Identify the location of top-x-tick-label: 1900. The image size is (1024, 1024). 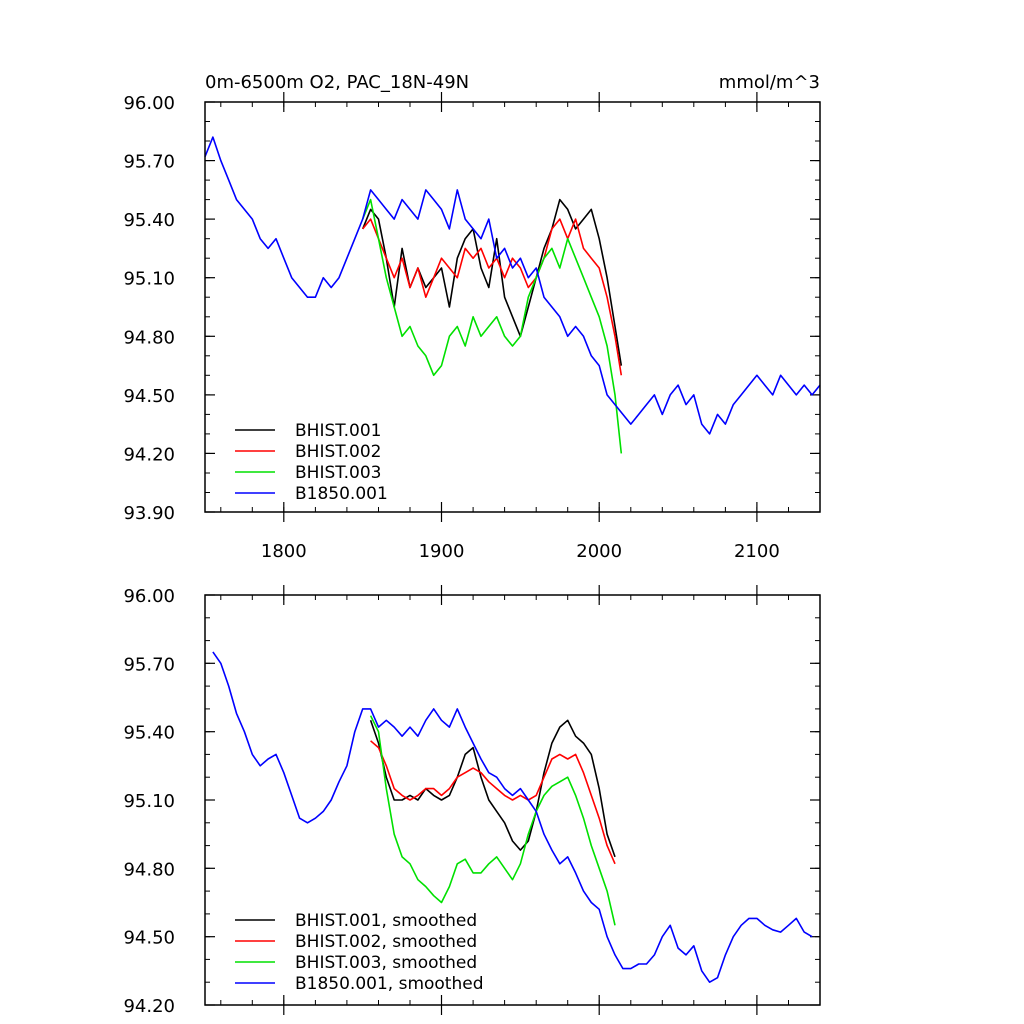
(442, 551).